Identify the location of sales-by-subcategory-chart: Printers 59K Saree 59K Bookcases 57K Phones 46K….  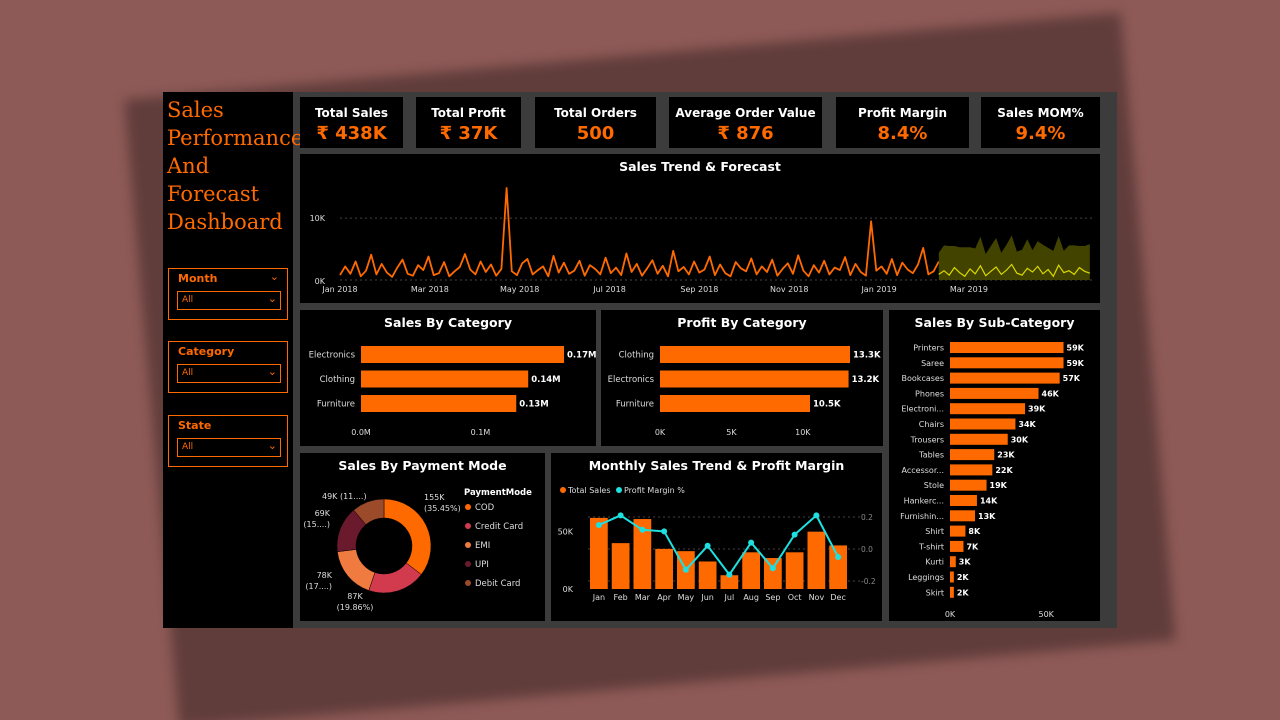
(992, 480).